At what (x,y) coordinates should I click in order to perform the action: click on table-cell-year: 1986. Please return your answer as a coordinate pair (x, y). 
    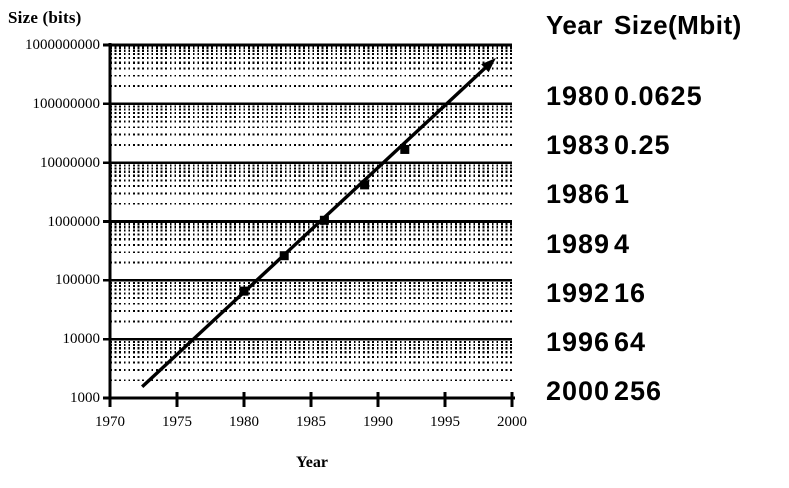
    Looking at the image, I should click on (578, 194).